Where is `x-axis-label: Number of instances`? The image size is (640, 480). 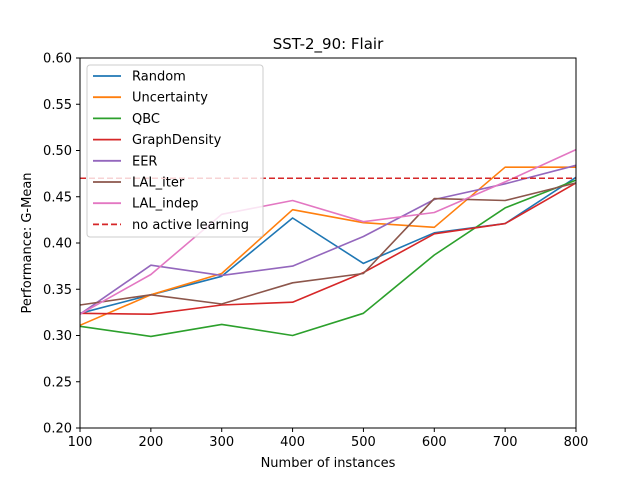
x-axis-label: Number of instances is located at coordinates (328, 463).